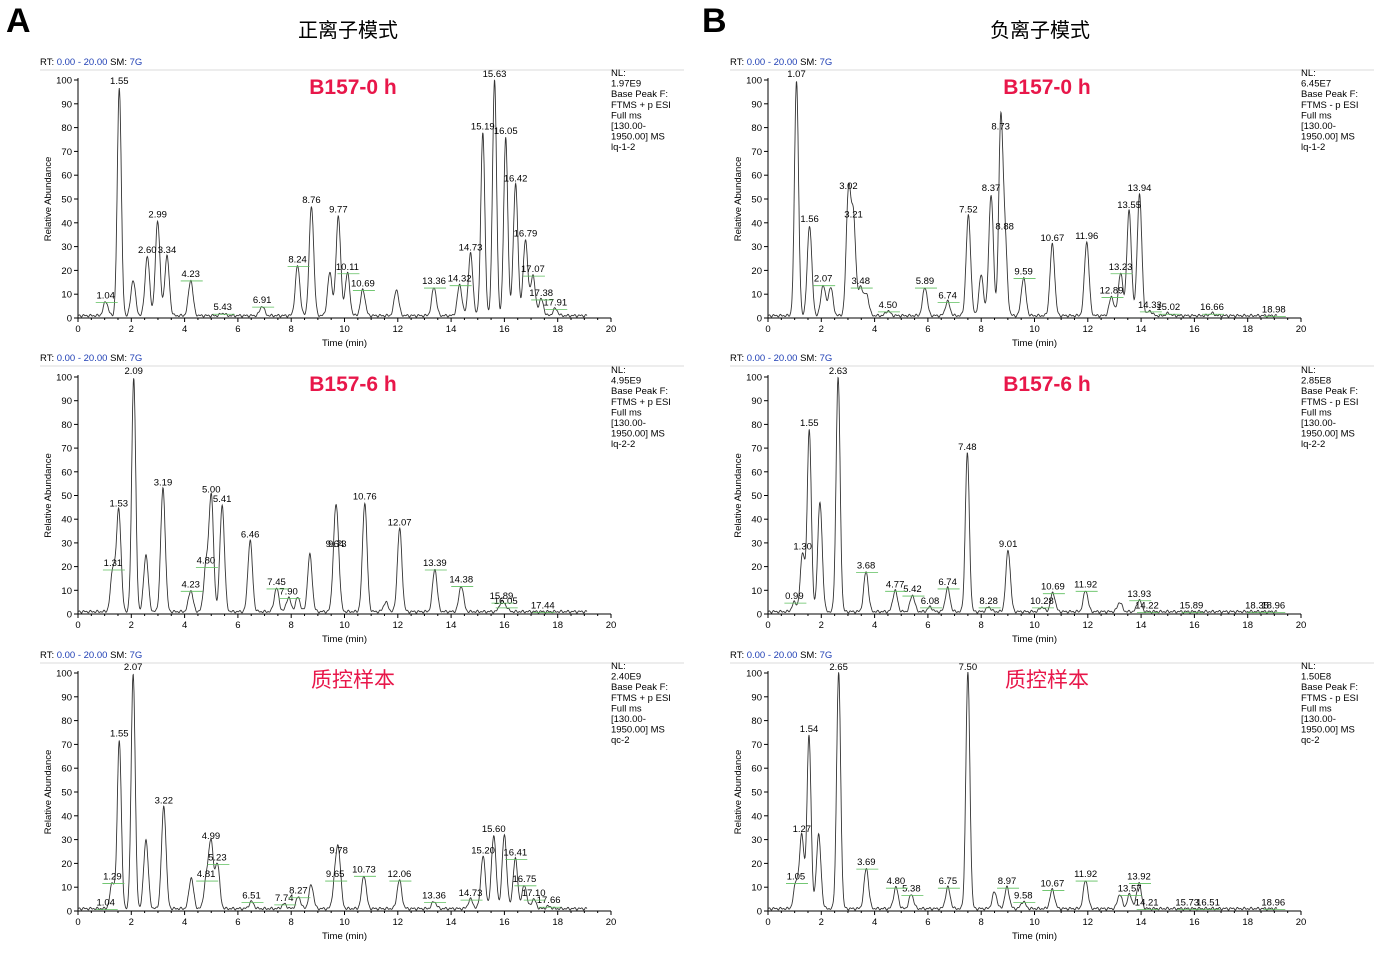  Describe the element at coordinates (912, 589) in the screenshot. I see `peak-label: 5.42` at that location.